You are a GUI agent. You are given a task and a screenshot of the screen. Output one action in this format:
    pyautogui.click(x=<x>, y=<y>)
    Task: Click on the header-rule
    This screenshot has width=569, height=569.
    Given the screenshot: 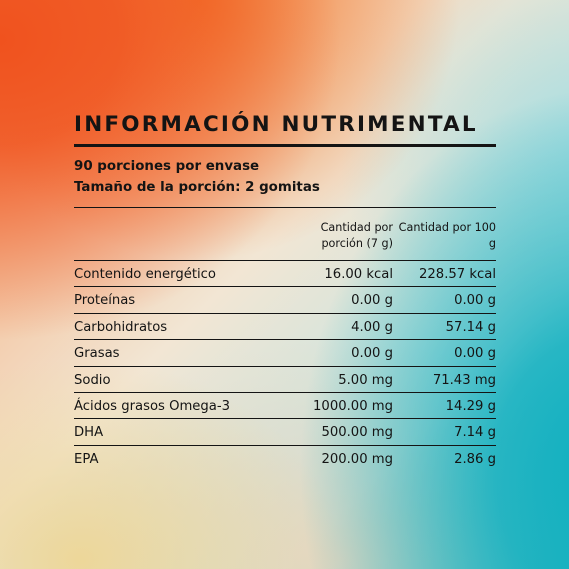 What is the action you would take?
    pyautogui.click(x=285, y=260)
    